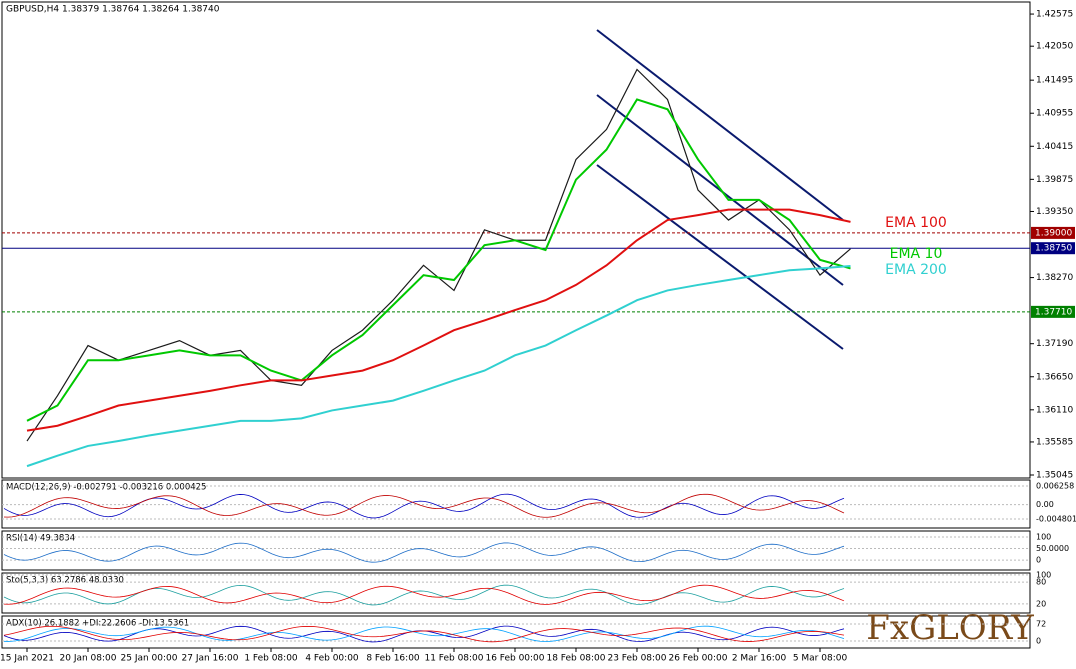 The width and height of the screenshot is (1076, 669). I want to click on x-tick-label: 8 Feb 16:00, so click(393, 659).